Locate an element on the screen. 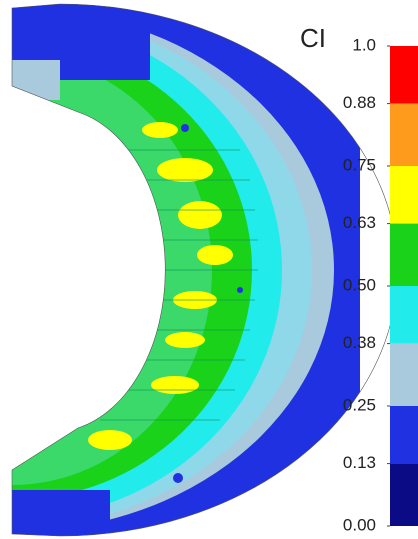  tick-label: 1.0 is located at coordinates (364, 44).